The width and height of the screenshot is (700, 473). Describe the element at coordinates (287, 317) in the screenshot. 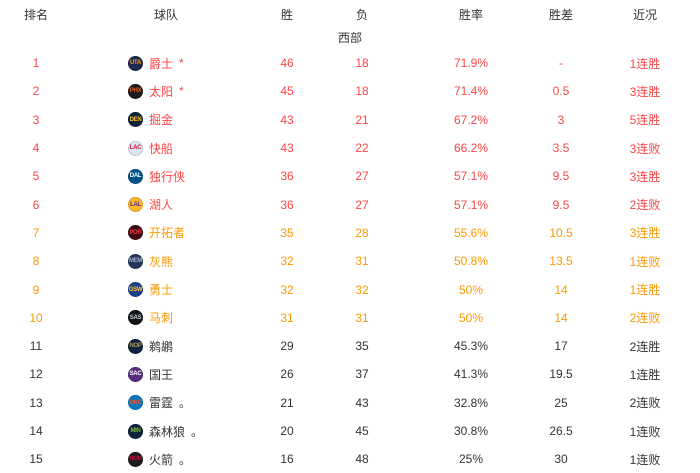

I see `wins-cell: 31` at that location.